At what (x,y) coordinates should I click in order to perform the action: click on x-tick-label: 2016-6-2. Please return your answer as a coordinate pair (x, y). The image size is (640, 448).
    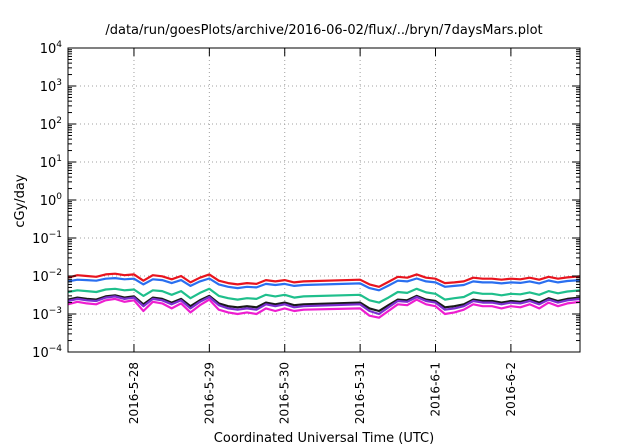
    Looking at the image, I should click on (511, 389).